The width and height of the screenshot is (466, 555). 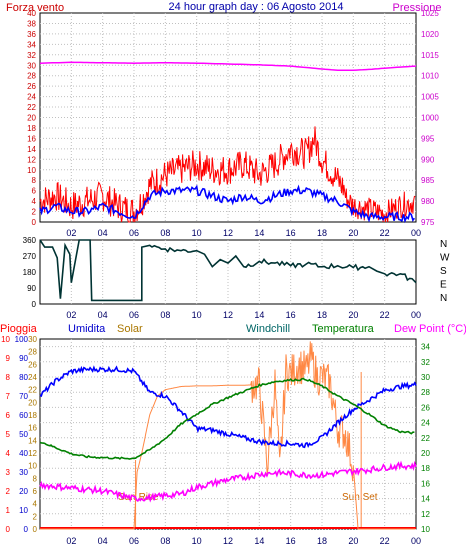 What do you see at coordinates (32, 402) in the screenshot?
I see `solar-tick-label: 20` at bounding box center [32, 402].